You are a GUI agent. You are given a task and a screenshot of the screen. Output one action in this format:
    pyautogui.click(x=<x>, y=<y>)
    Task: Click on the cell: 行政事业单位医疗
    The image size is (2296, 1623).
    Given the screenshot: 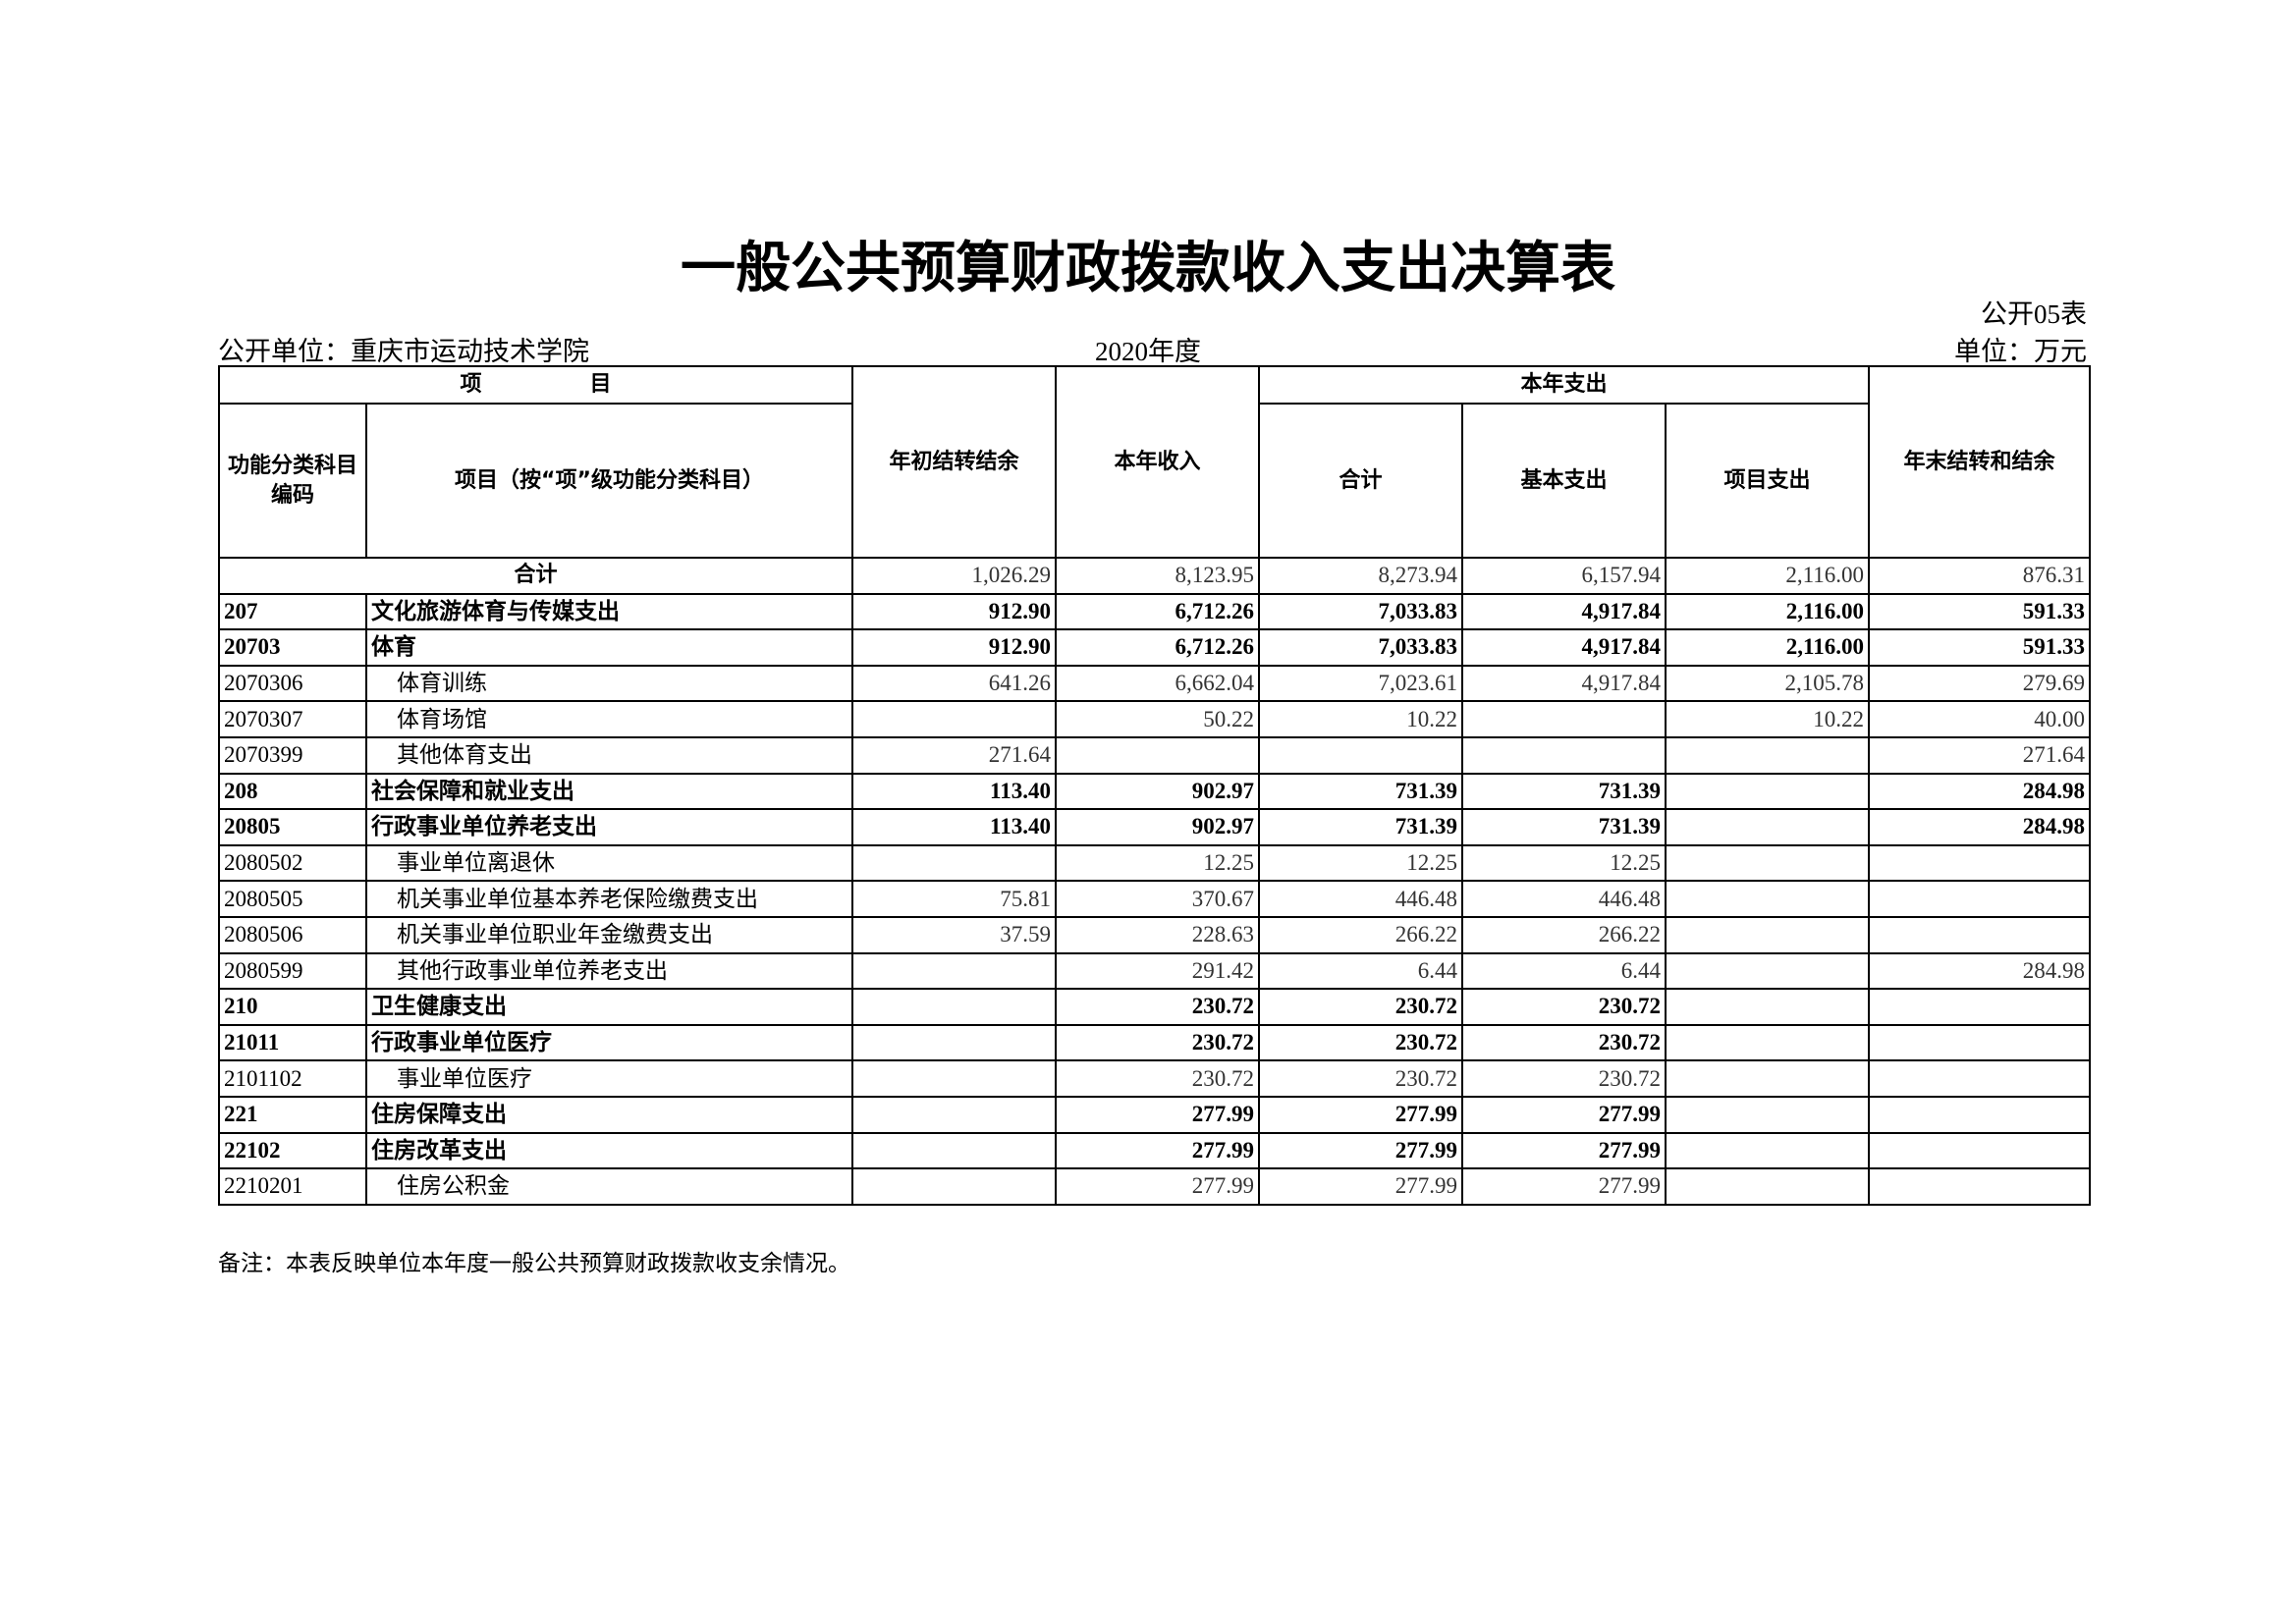 What is the action you would take?
    pyautogui.click(x=609, y=1042)
    